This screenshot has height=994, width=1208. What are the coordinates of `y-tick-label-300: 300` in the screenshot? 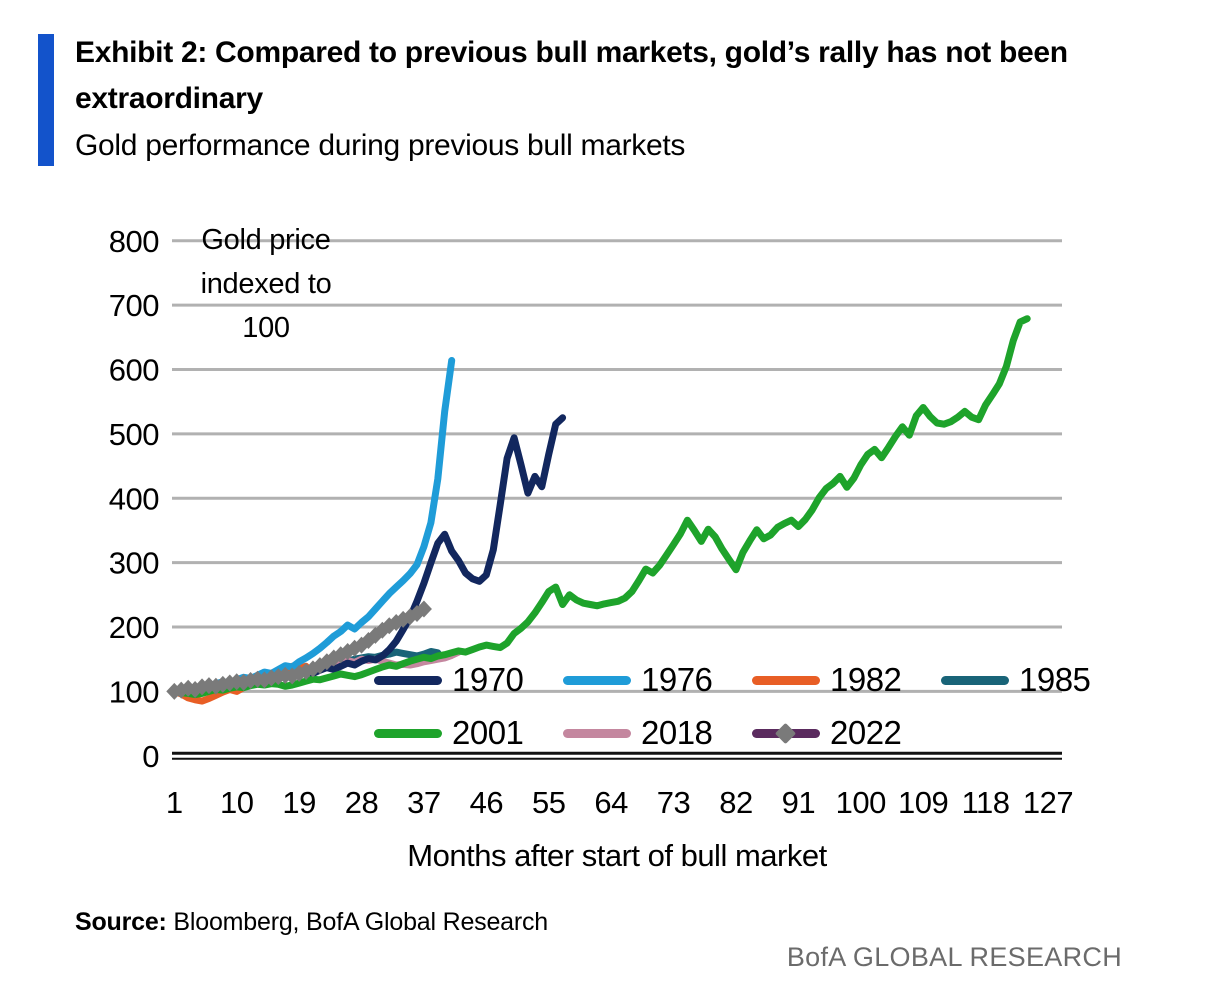 It's located at (134, 563).